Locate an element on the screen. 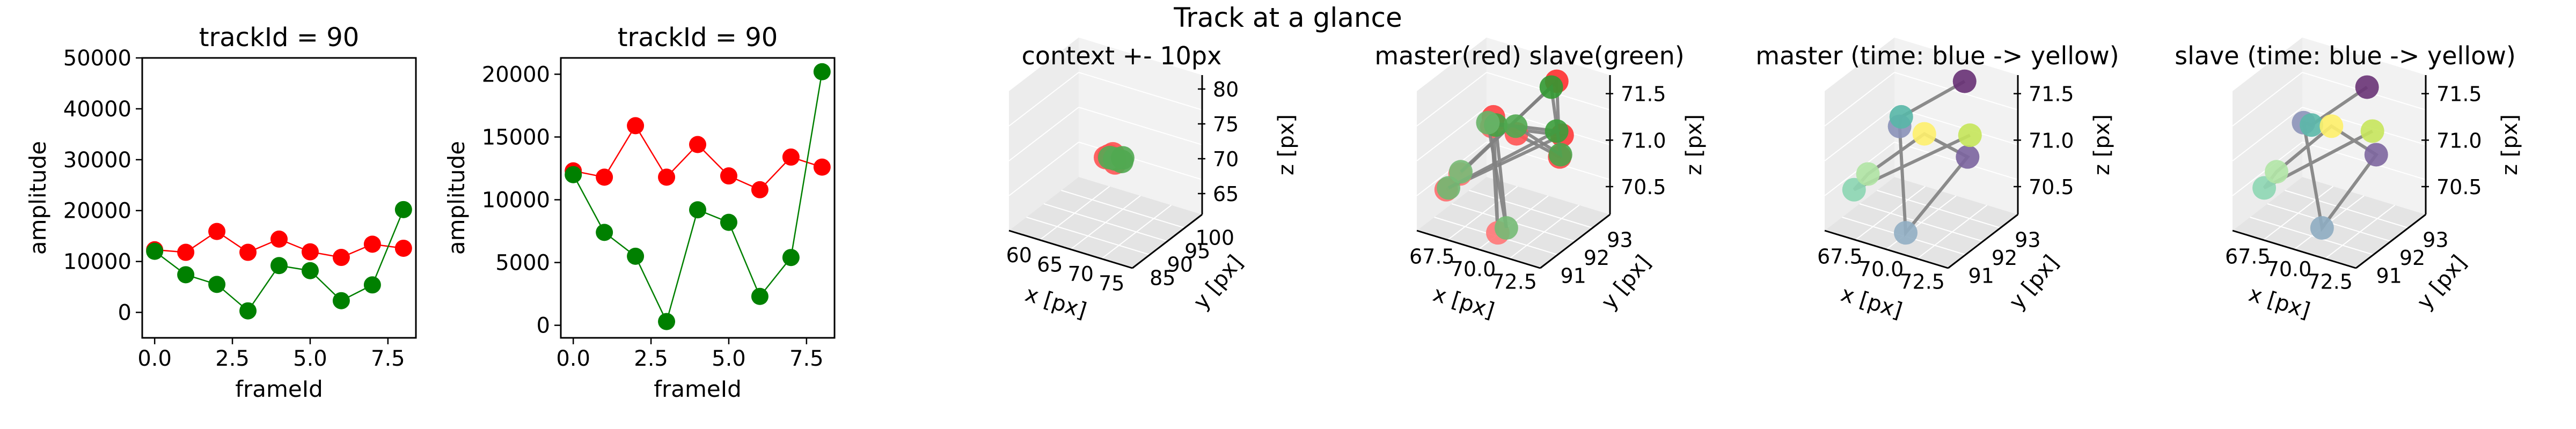 The image size is (2576, 429). y-tick-label: 91 is located at coordinates (2389, 275).